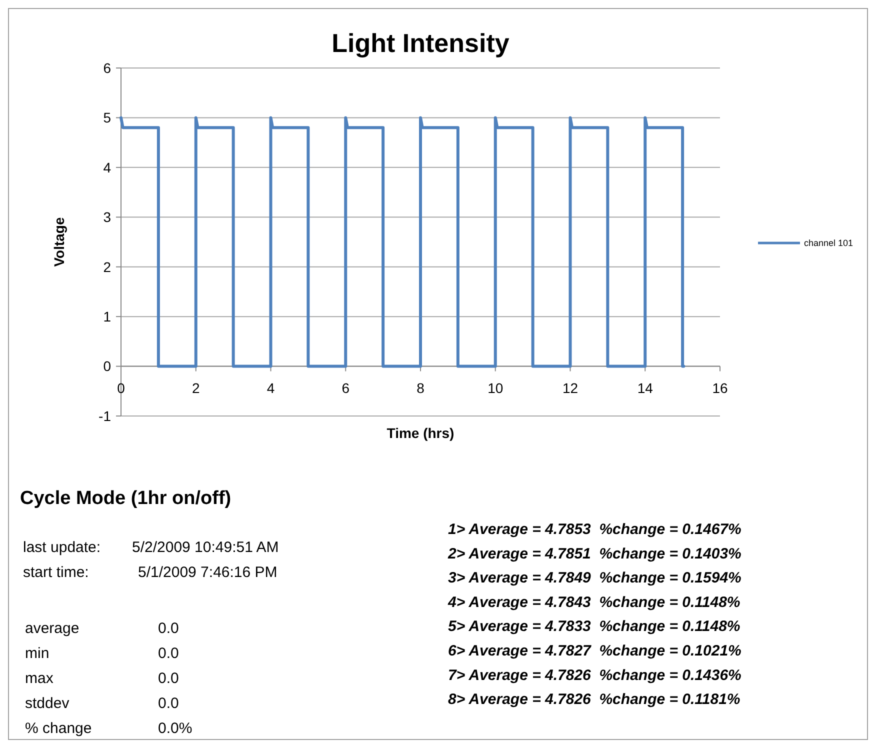 Image resolution: width=877 pixels, height=749 pixels. What do you see at coordinates (595, 675) in the screenshot?
I see `text: 7> Average = 4.7826 %change = 0.1436%` at bounding box center [595, 675].